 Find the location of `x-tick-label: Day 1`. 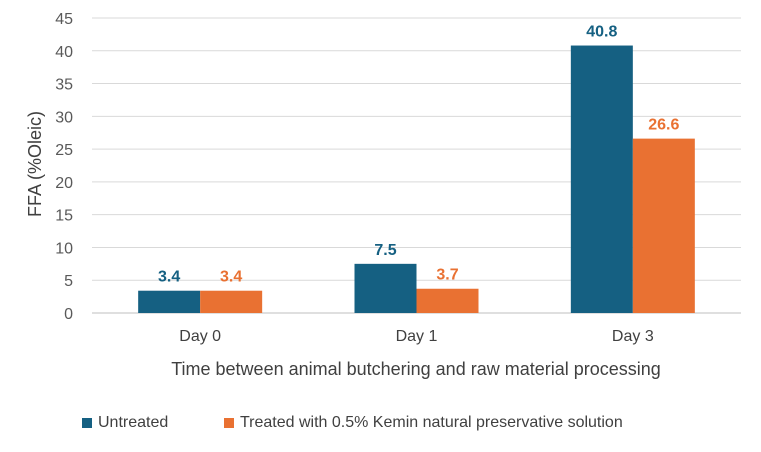

x-tick-label: Day 1 is located at coordinates (417, 336).